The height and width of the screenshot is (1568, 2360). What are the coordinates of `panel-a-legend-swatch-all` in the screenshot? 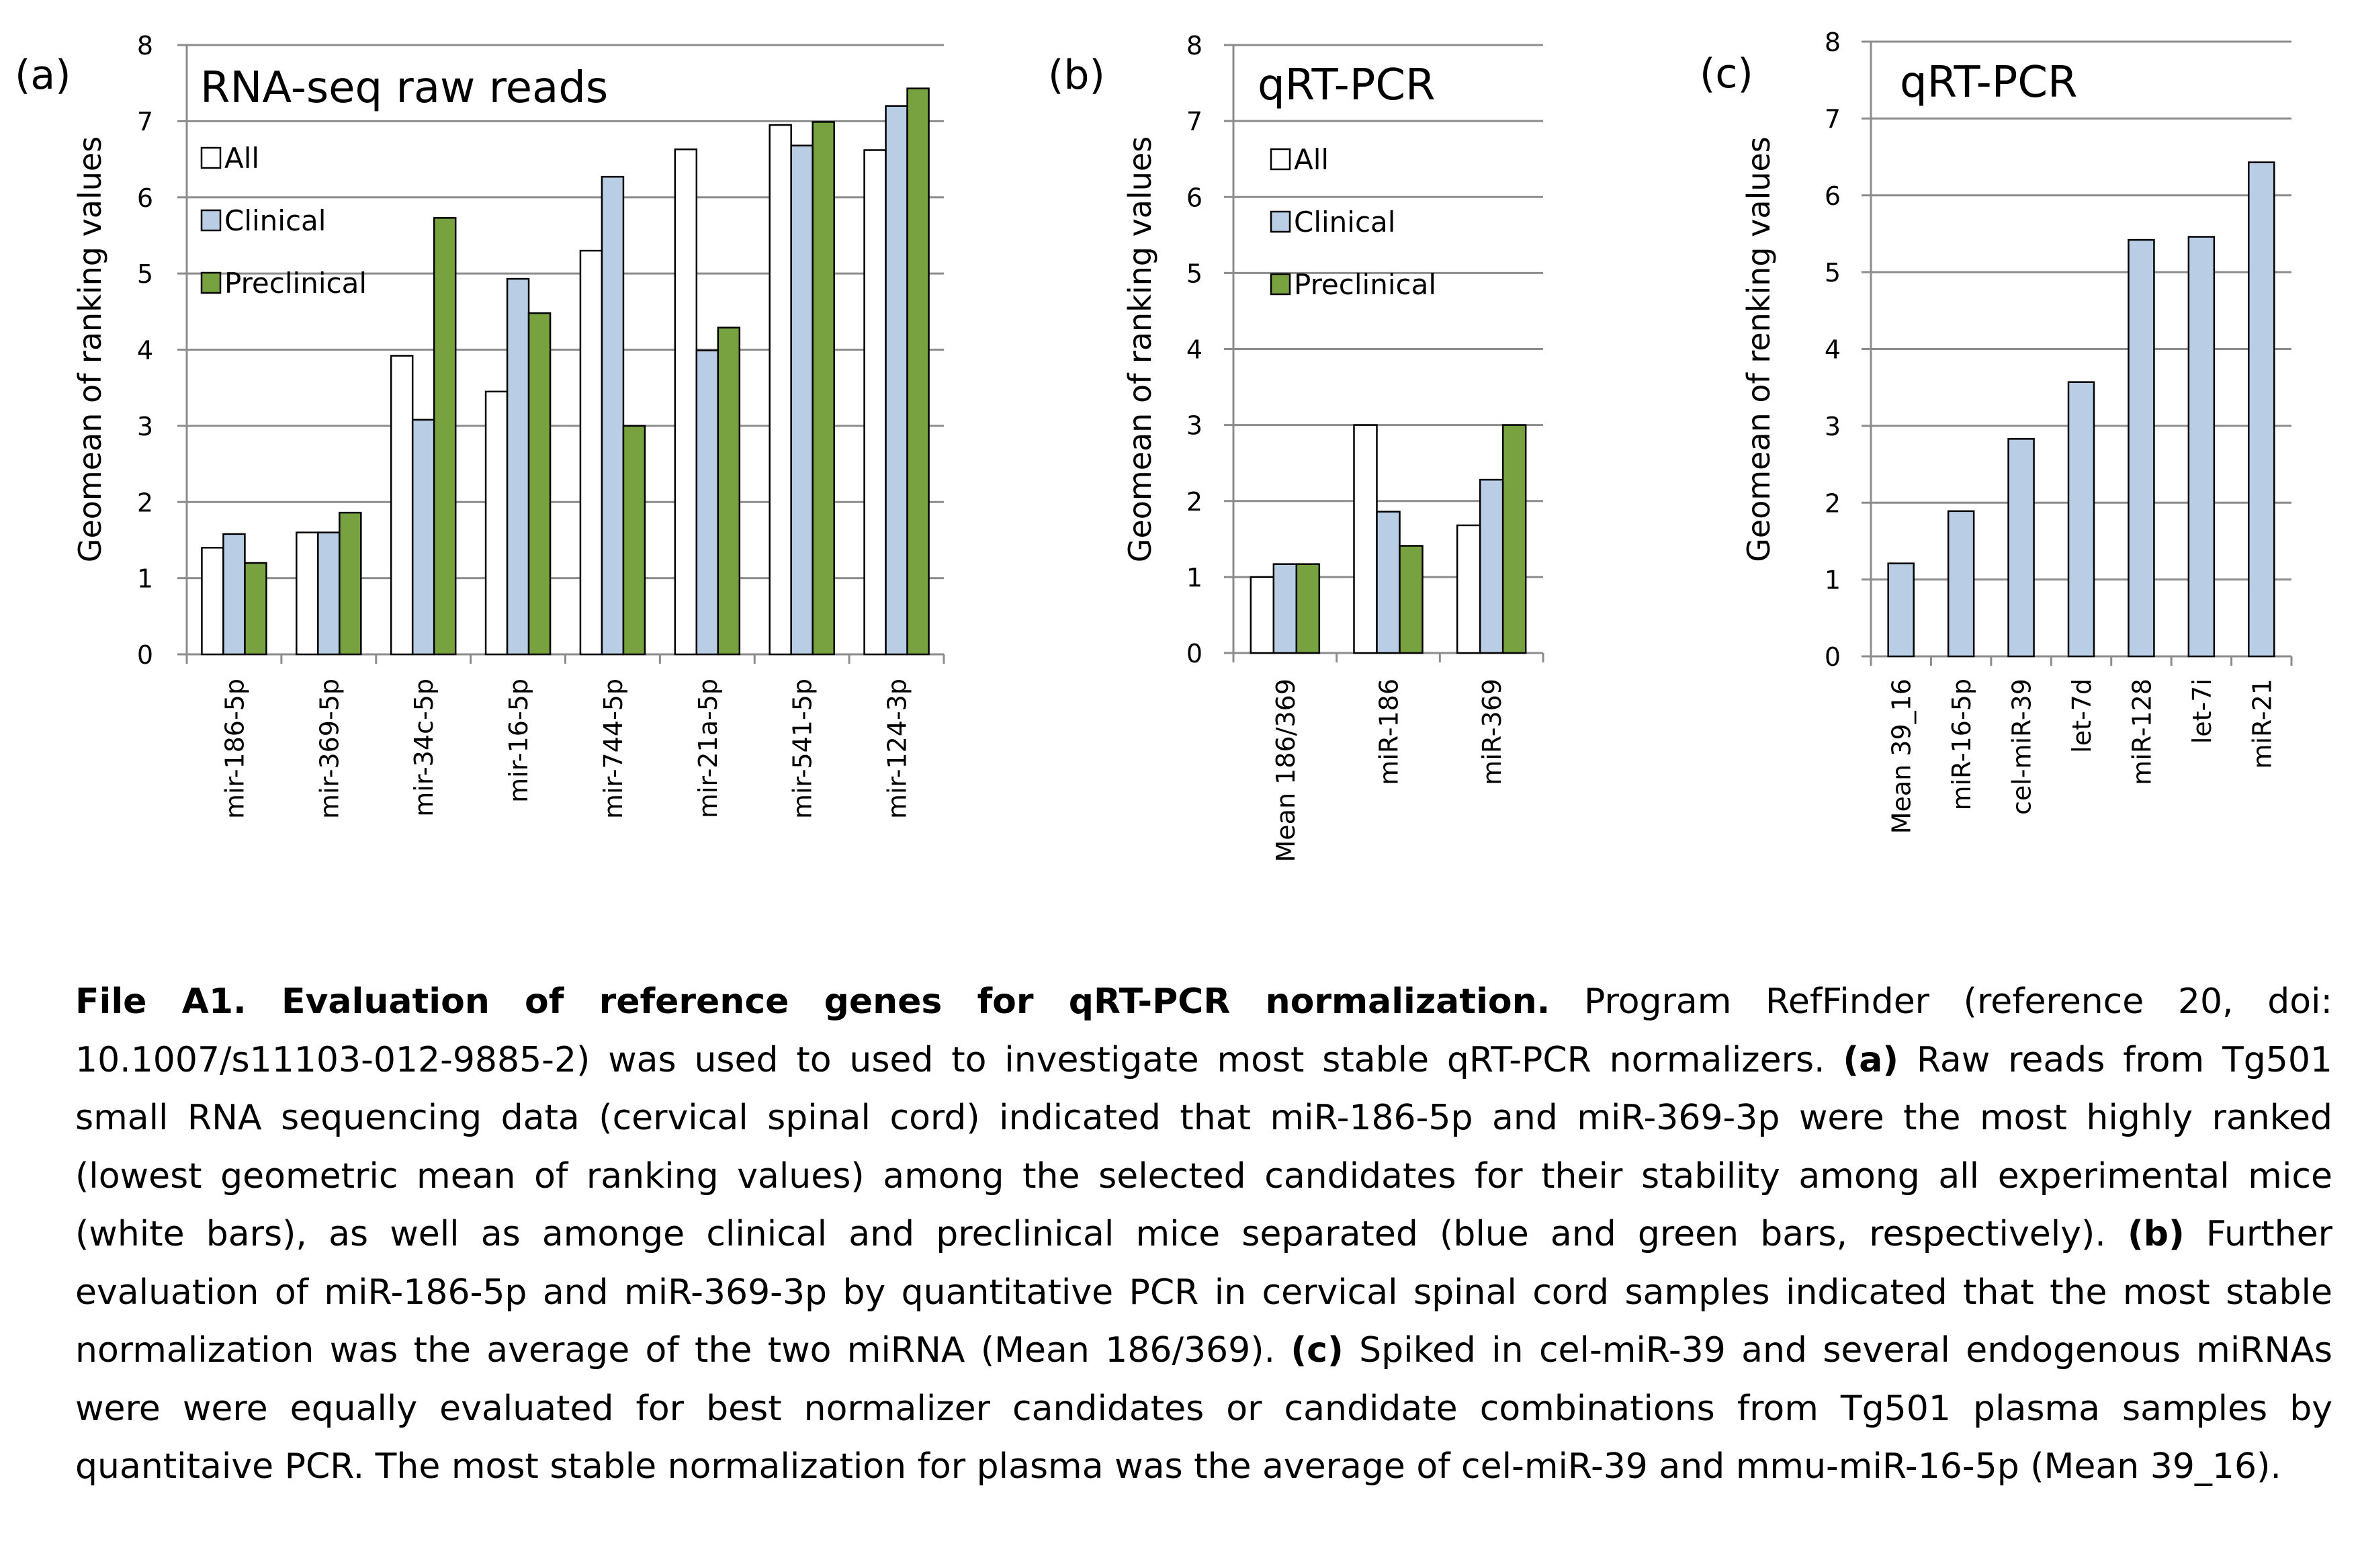 It's located at (211, 157).